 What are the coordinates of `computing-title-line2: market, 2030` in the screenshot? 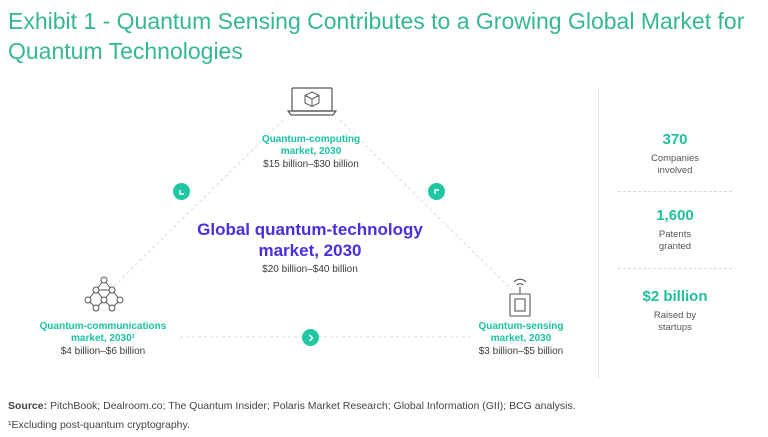 It's located at (311, 151).